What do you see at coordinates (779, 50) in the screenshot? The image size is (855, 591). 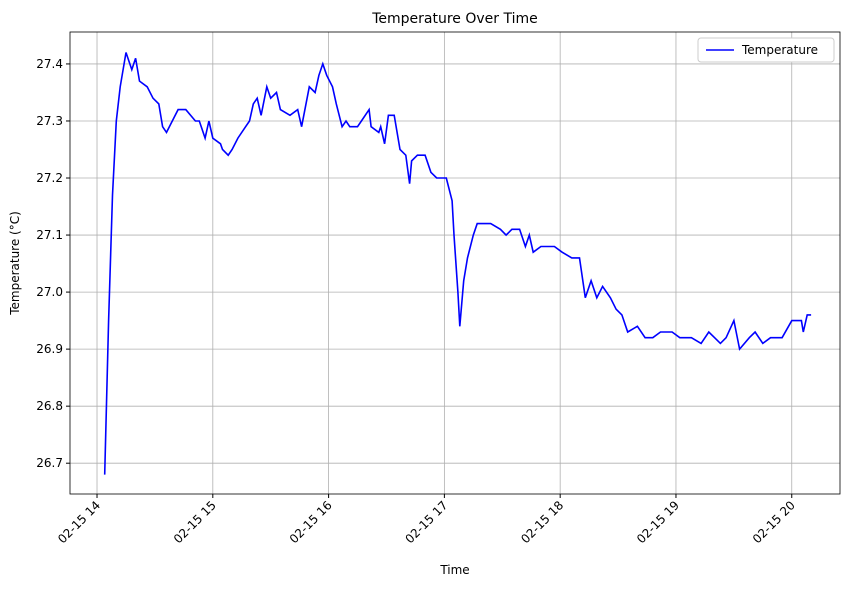 I see `legend-label: Temperature` at bounding box center [779, 50].